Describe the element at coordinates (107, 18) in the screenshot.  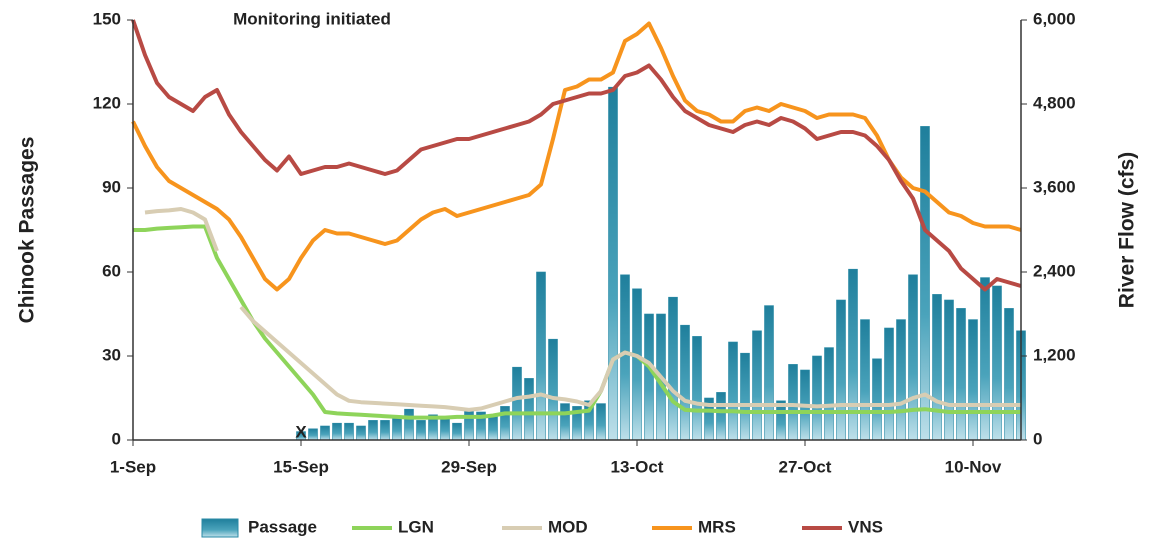
I see `y-tick-label: 150` at that location.